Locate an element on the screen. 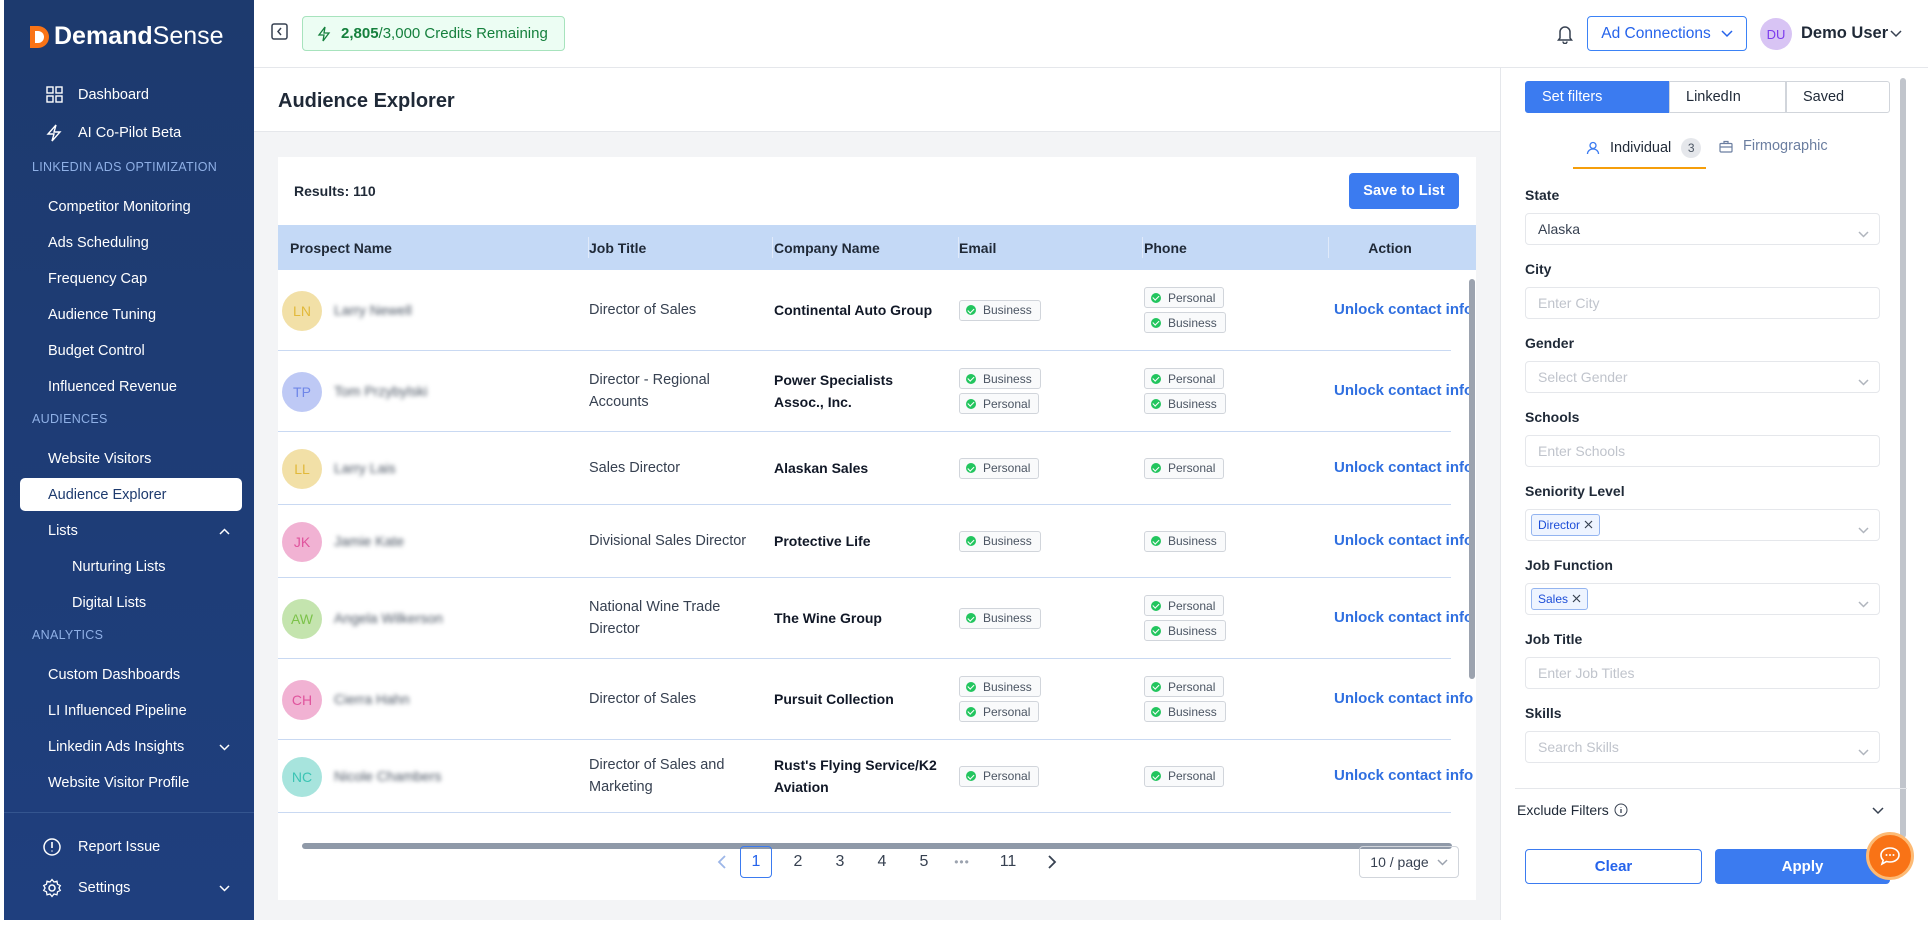  credits-used: 2,805 is located at coordinates (360, 33).